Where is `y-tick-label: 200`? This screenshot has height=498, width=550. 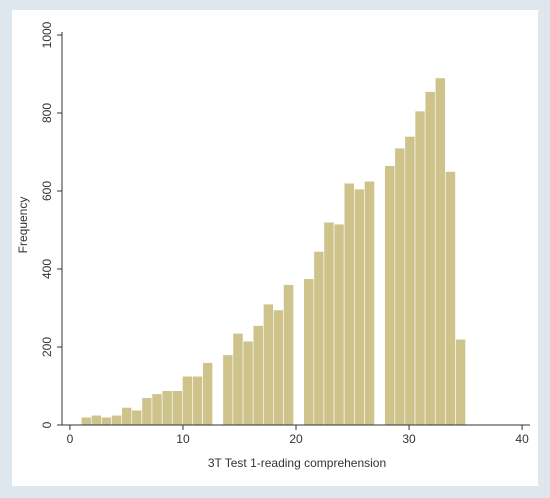
y-tick-label: 200 is located at coordinates (47, 347).